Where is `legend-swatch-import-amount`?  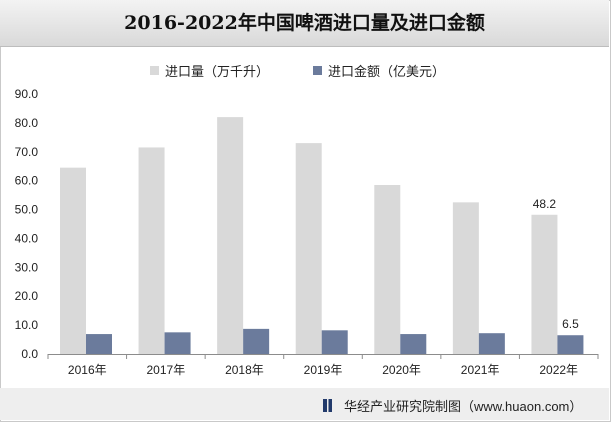 legend-swatch-import-amount is located at coordinates (318, 70).